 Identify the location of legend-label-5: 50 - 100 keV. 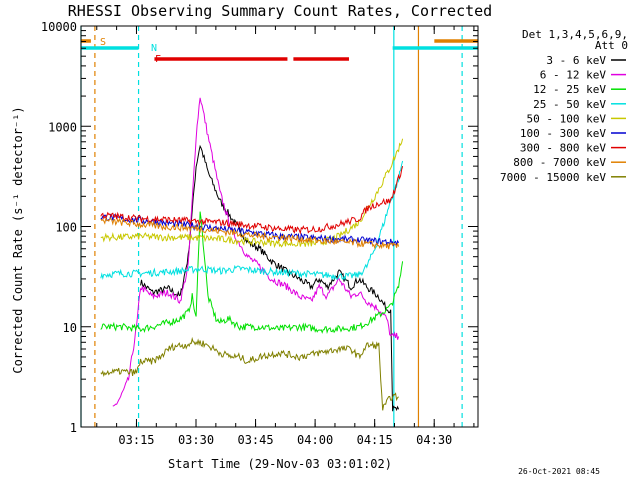
(567, 118).